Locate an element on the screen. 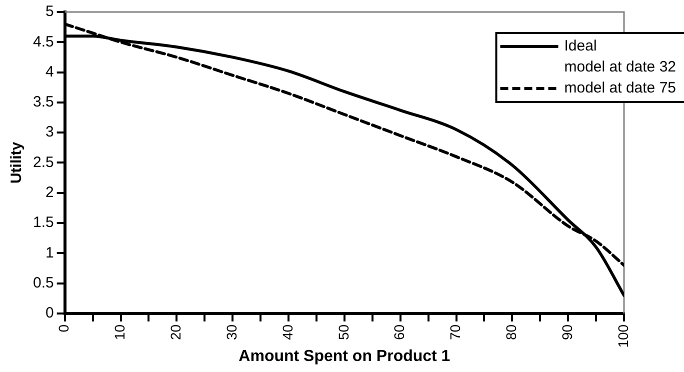 Image resolution: width=684 pixels, height=372 pixels. x-tick-label: 0 is located at coordinates (64, 328).